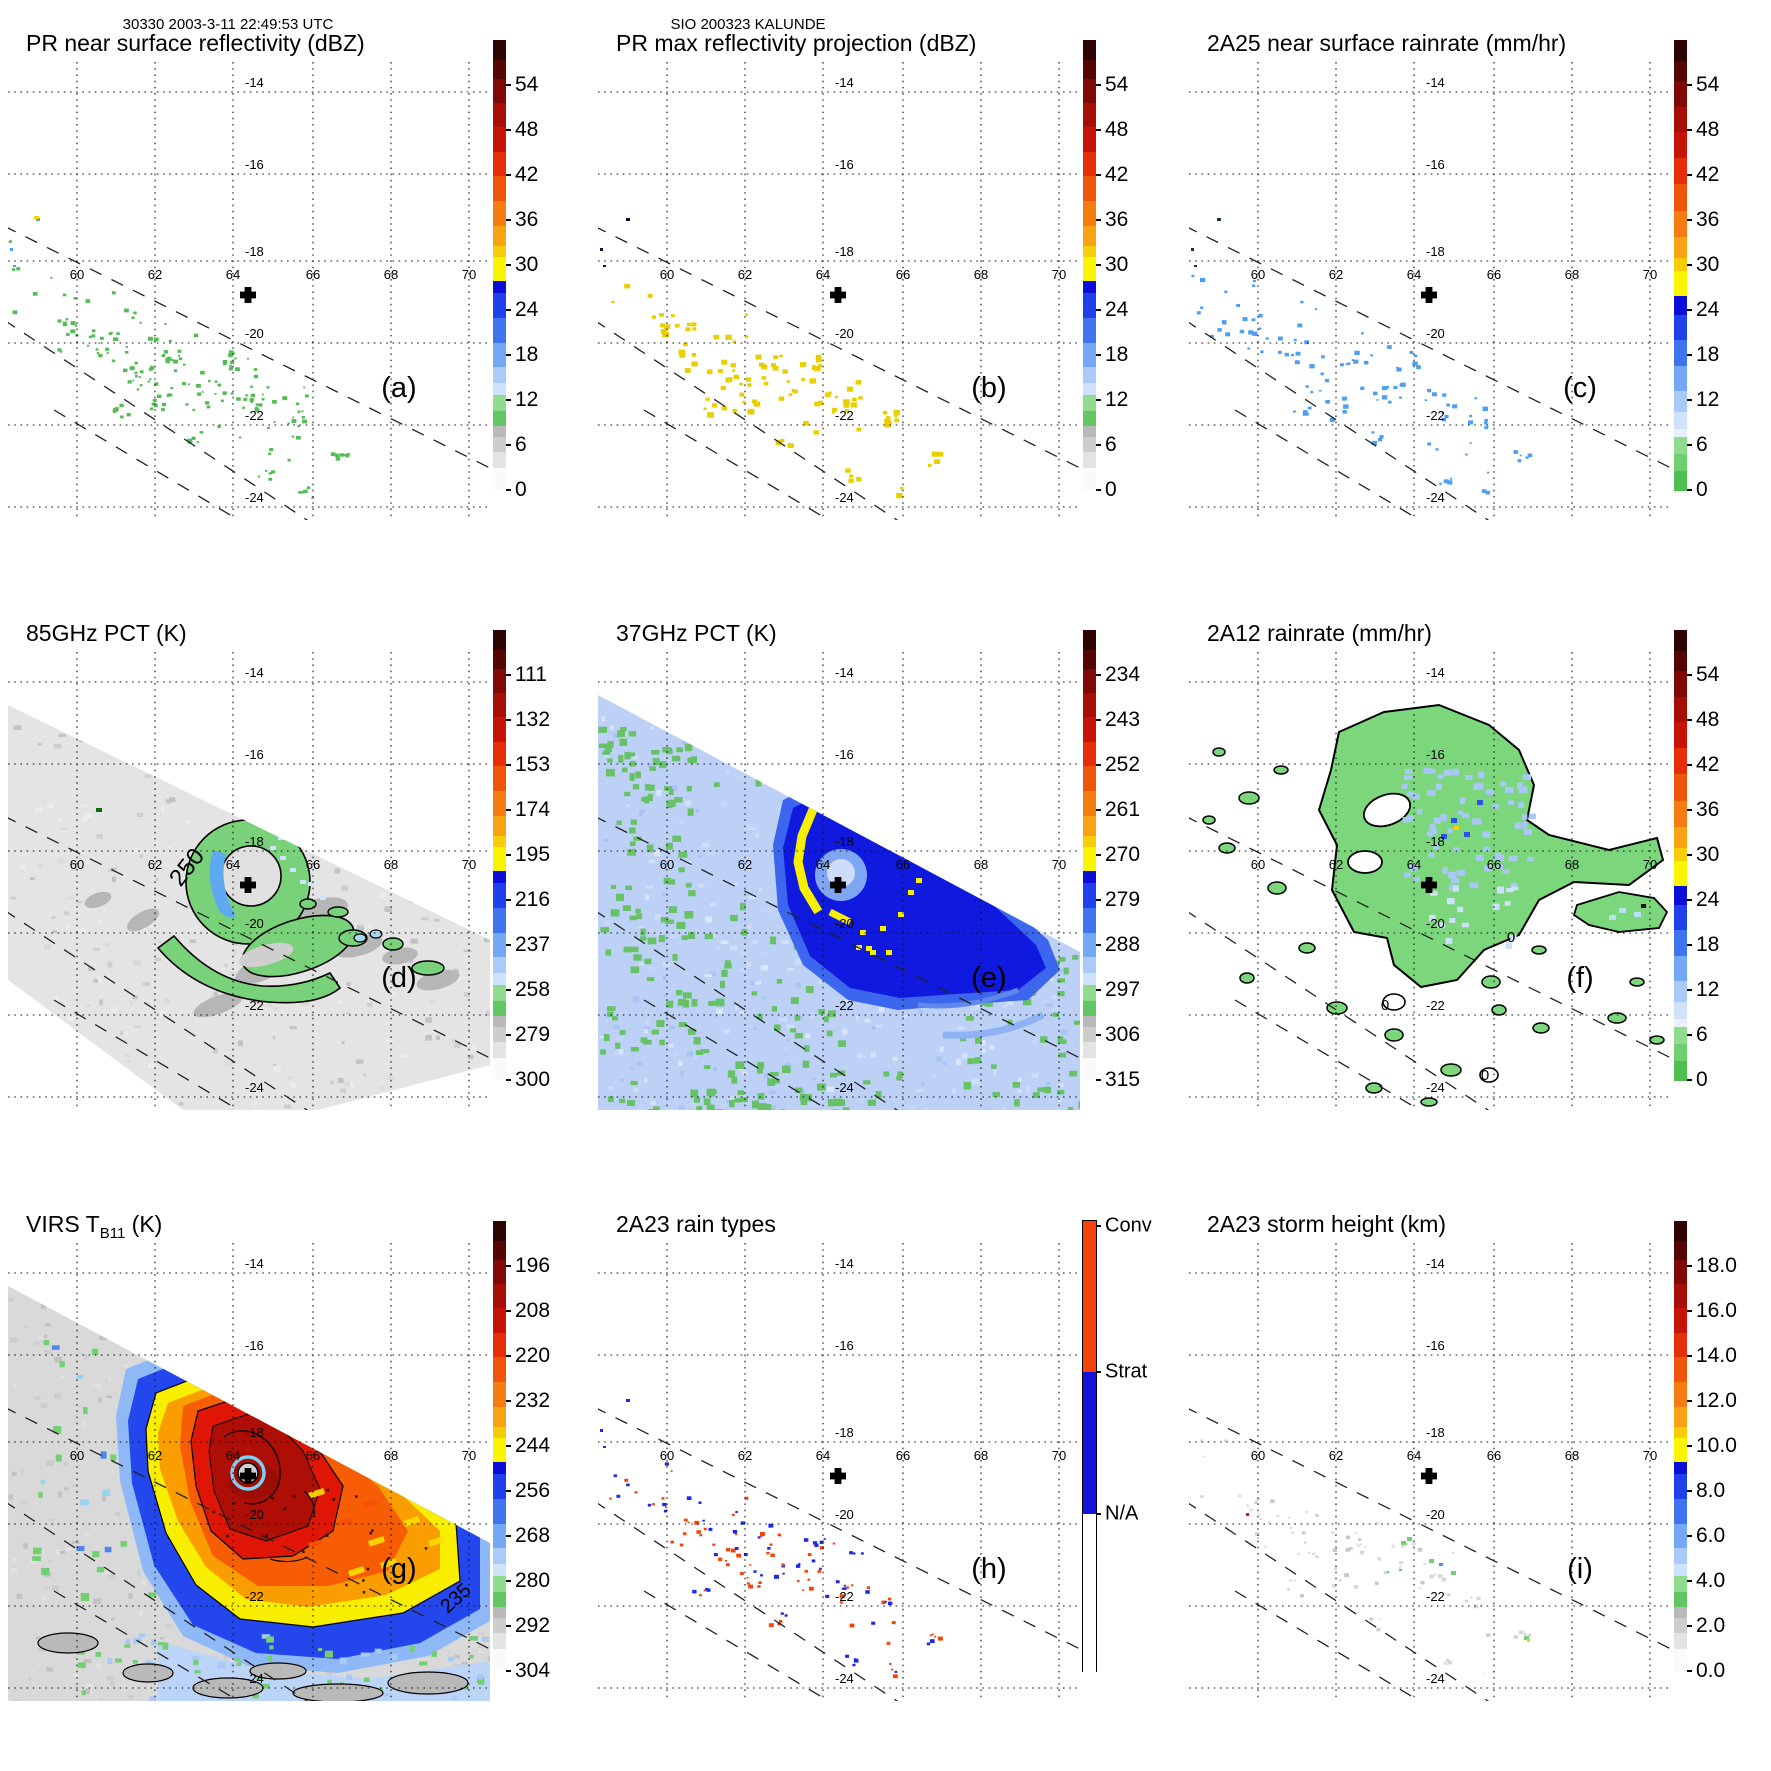 Image resolution: width=1771 pixels, height=1771 pixels. I want to click on colorbar-tick-label: Strat, so click(1126, 1371).